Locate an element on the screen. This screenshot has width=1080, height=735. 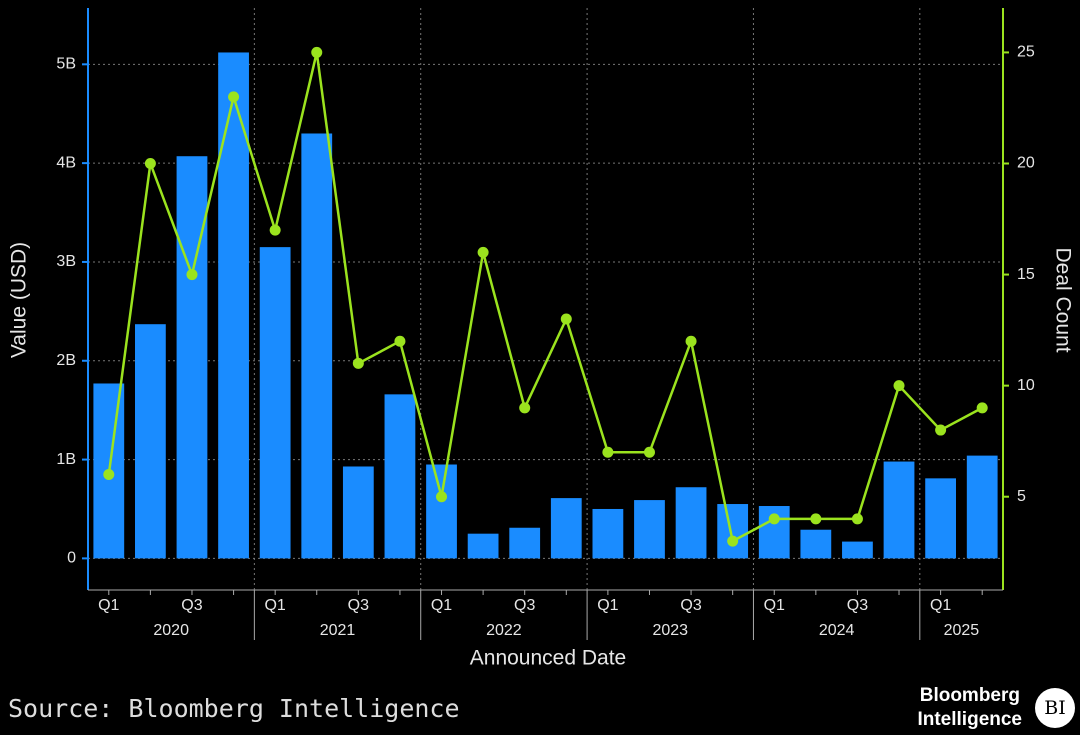
y-tick-label: 1B is located at coordinates (66, 459).